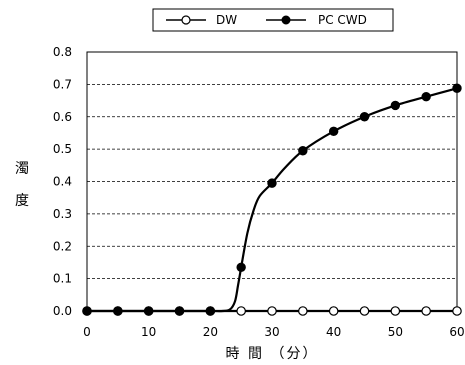  Describe the element at coordinates (186, 20) in the screenshot. I see `legend-marker-dw` at that location.